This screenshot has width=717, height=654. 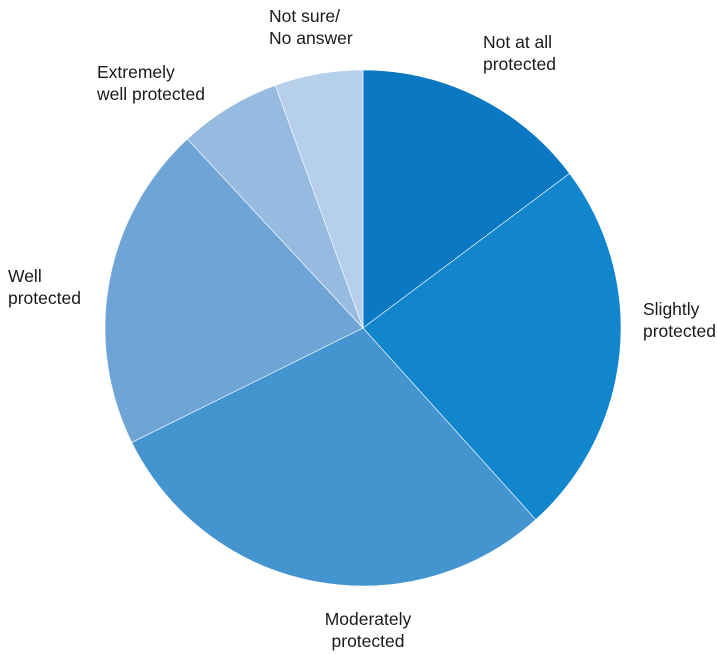 I want to click on pie-slice-label-line: No answer, so click(x=311, y=38).